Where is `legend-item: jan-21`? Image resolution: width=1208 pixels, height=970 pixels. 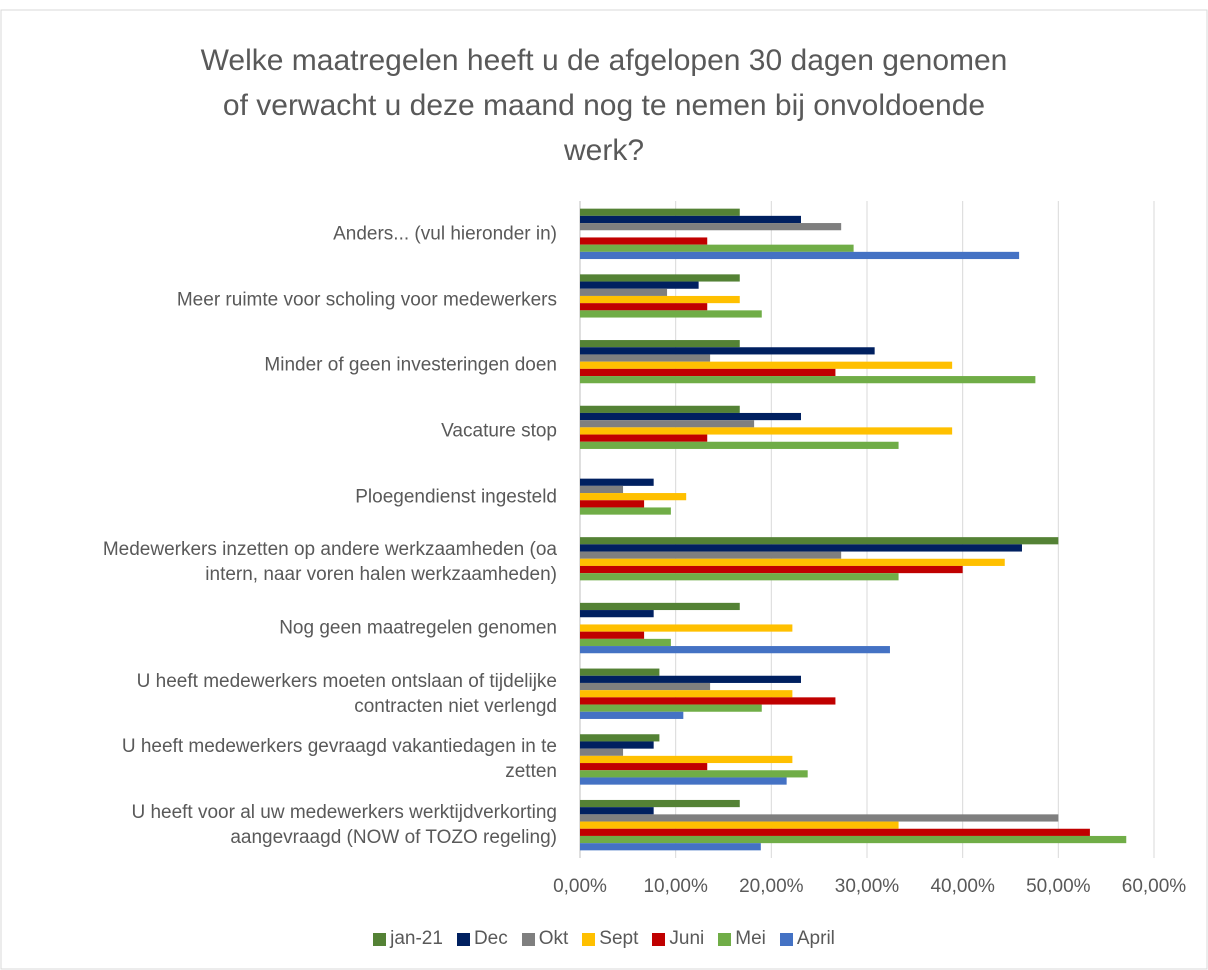 legend-item: jan-21 is located at coordinates (408, 939).